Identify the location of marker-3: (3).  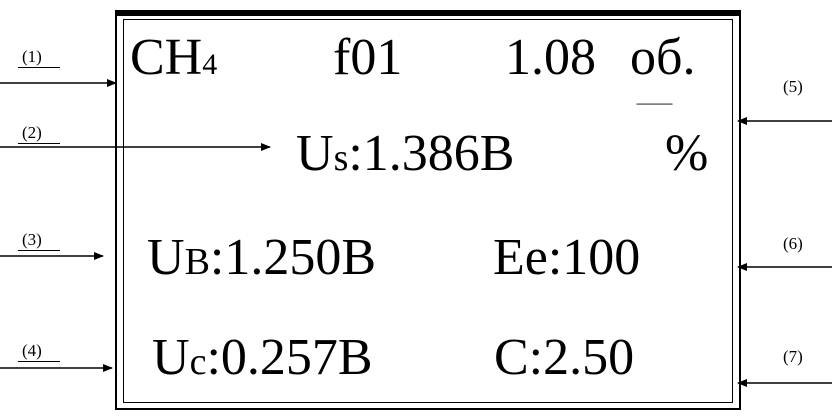
(32, 239).